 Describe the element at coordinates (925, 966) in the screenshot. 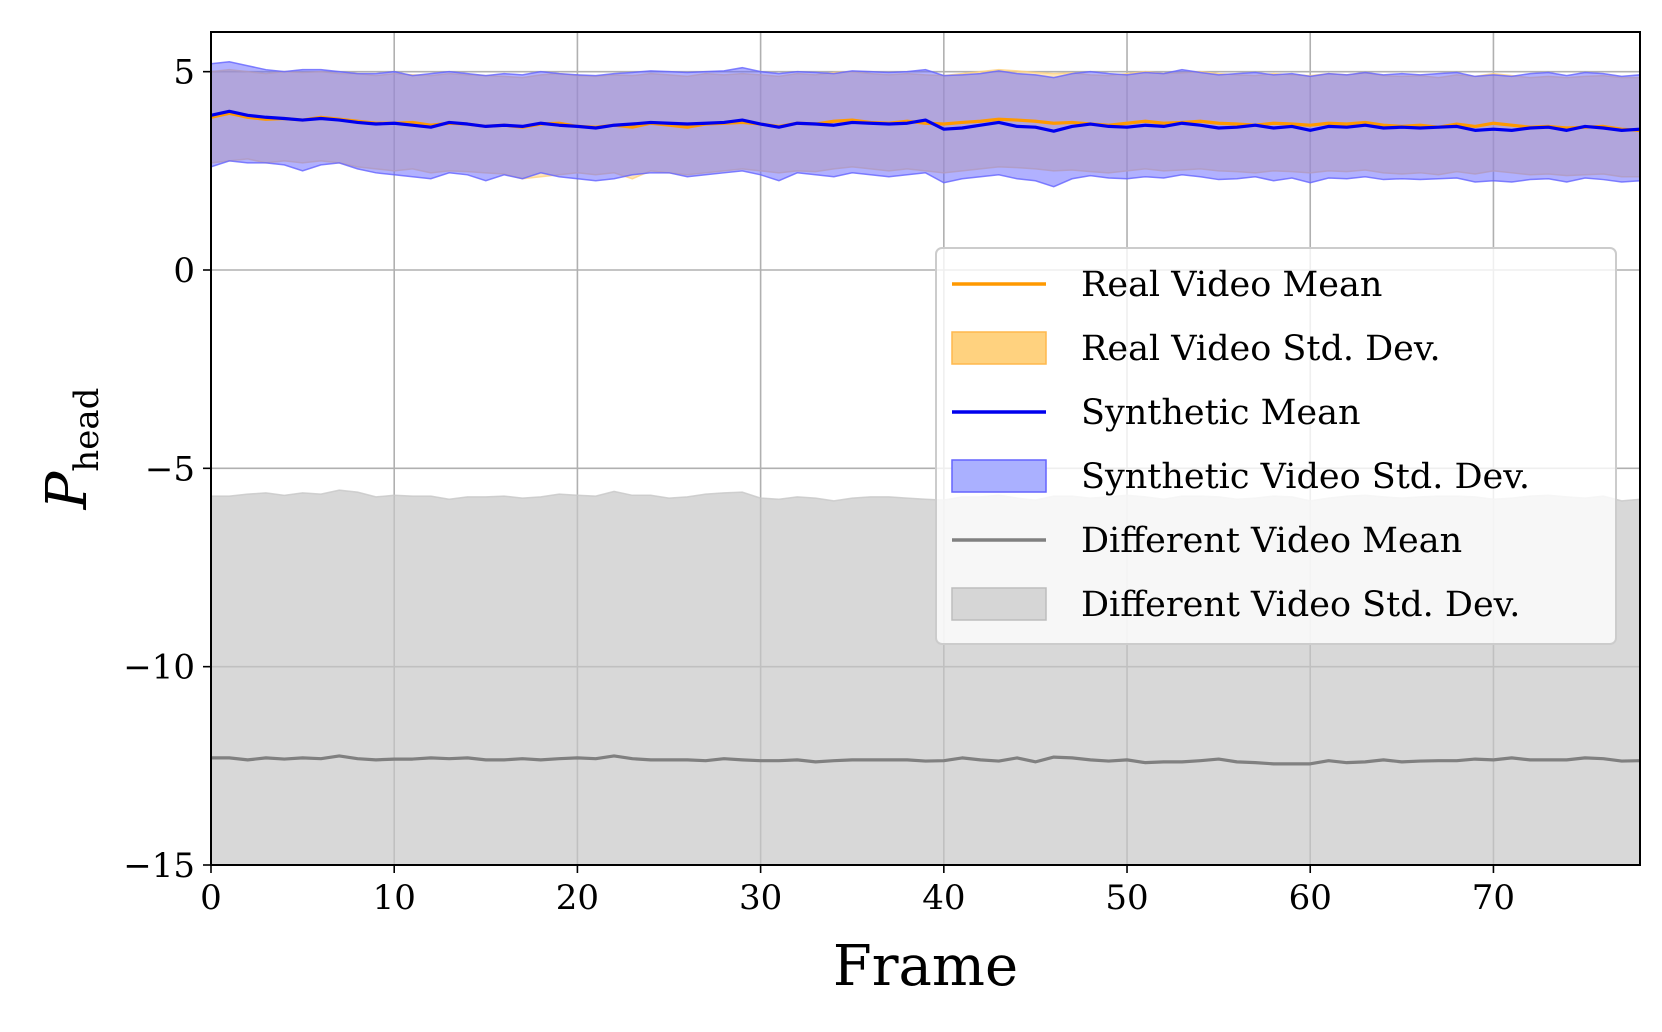

I see `x-axis-title: Frame` at that location.